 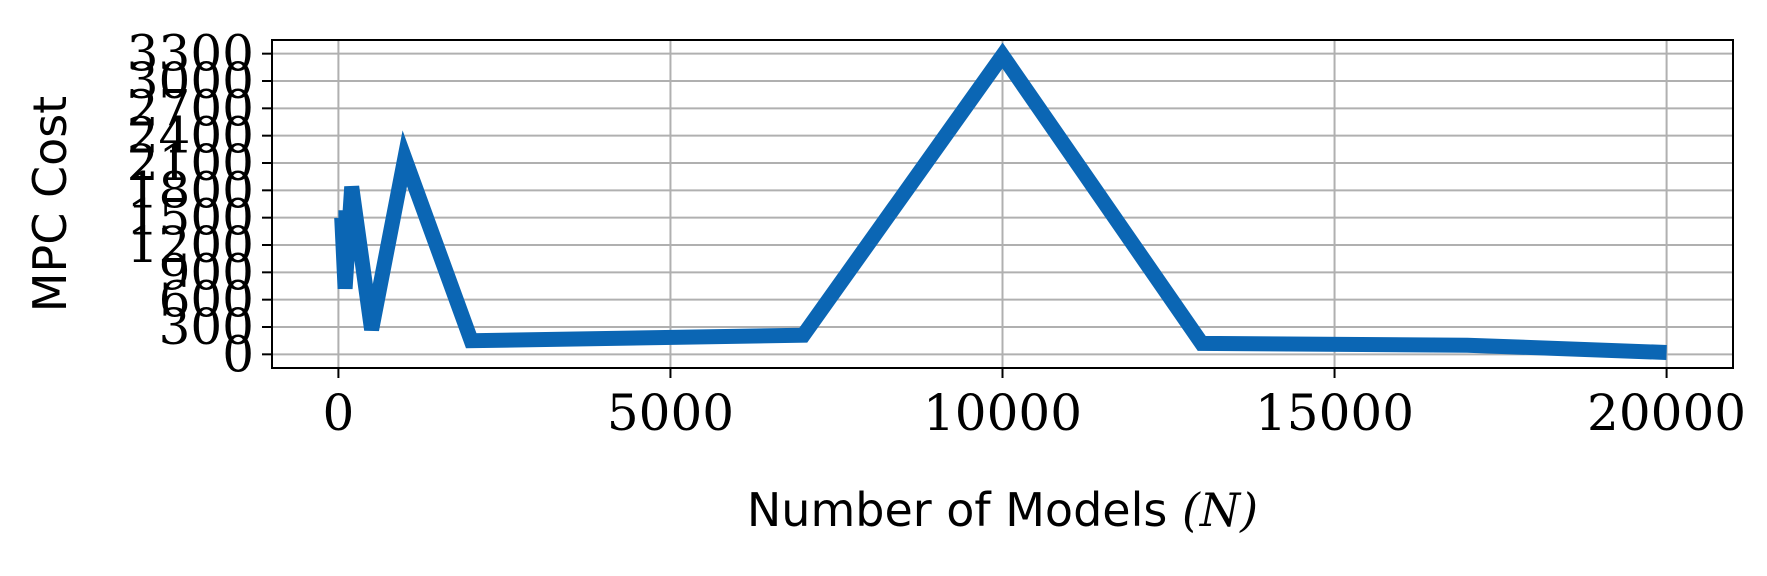 What do you see at coordinates (206, 272) in the screenshot?
I see `y-tick-label: 900` at bounding box center [206, 272].